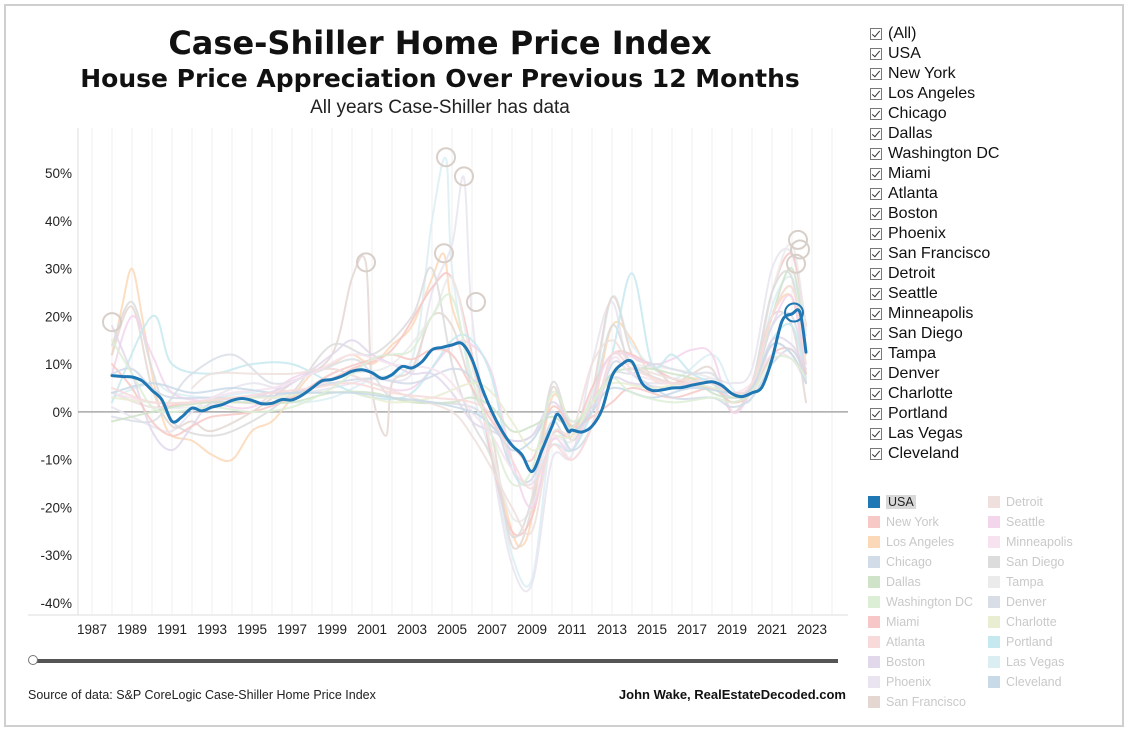 This screenshot has width=1132, height=733. Describe the element at coordinates (930, 662) in the screenshot. I see `legend-item-boston: Boston` at that location.